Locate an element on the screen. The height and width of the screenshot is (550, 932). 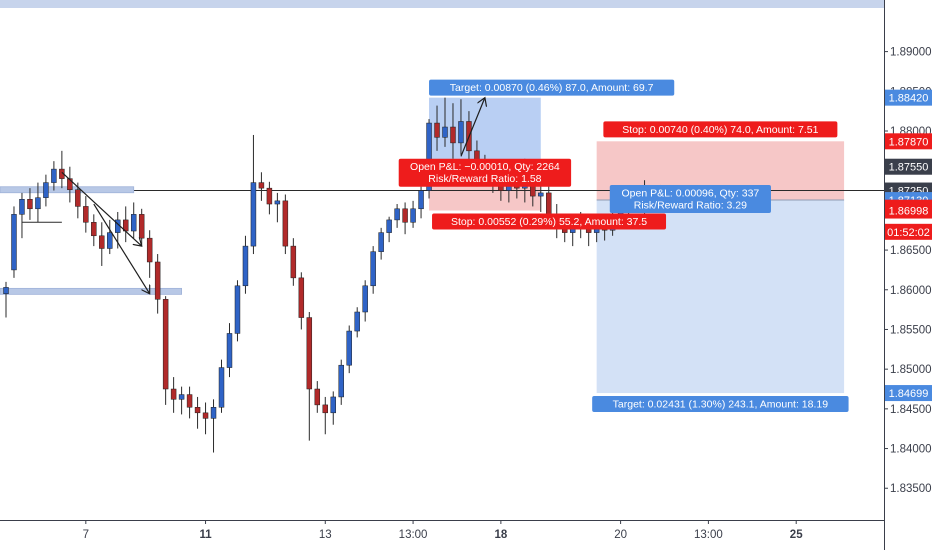
price-tag-8-label: 1.84699 is located at coordinates (909, 394).